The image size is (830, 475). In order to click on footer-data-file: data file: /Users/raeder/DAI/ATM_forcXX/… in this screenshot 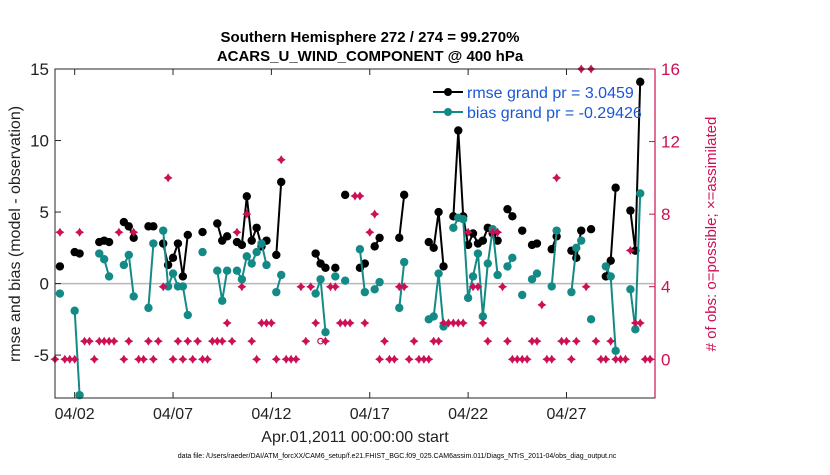, I will do `click(397, 456)`.